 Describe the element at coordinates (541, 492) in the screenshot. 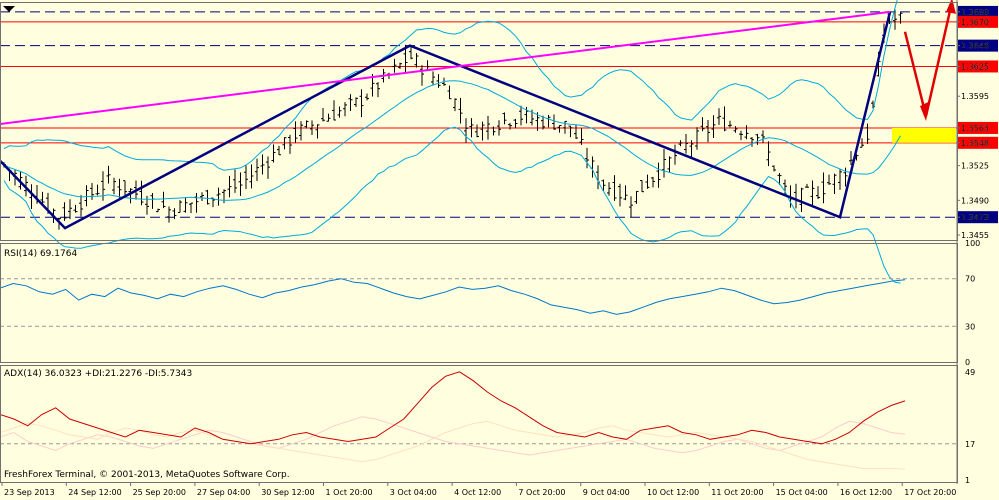

I see `x-axis-label: 7 Oct 20:00` at that location.